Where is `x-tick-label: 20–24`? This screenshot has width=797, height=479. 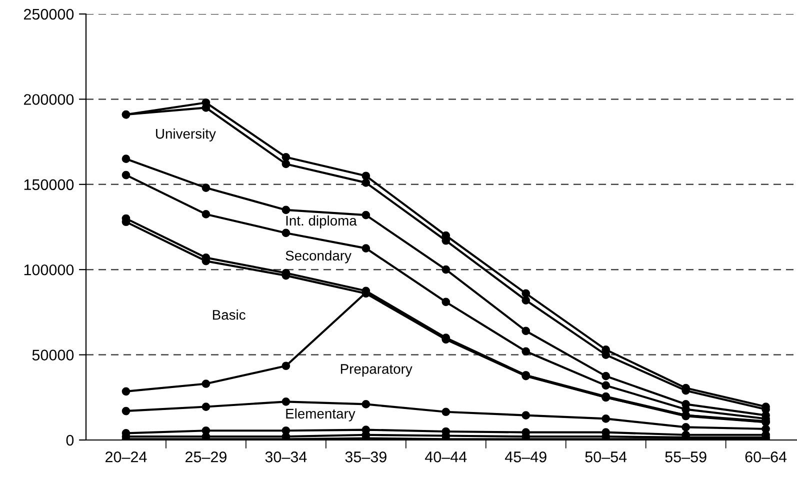 x-tick-label: 20–24 is located at coordinates (126, 457).